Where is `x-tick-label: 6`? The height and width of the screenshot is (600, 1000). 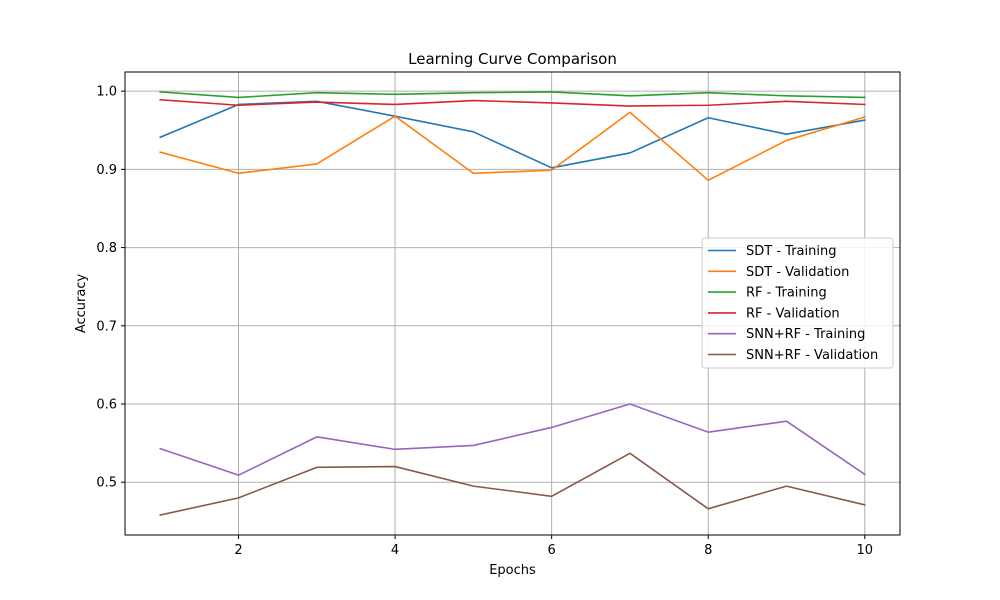
x-tick-label: 6 is located at coordinates (552, 550).